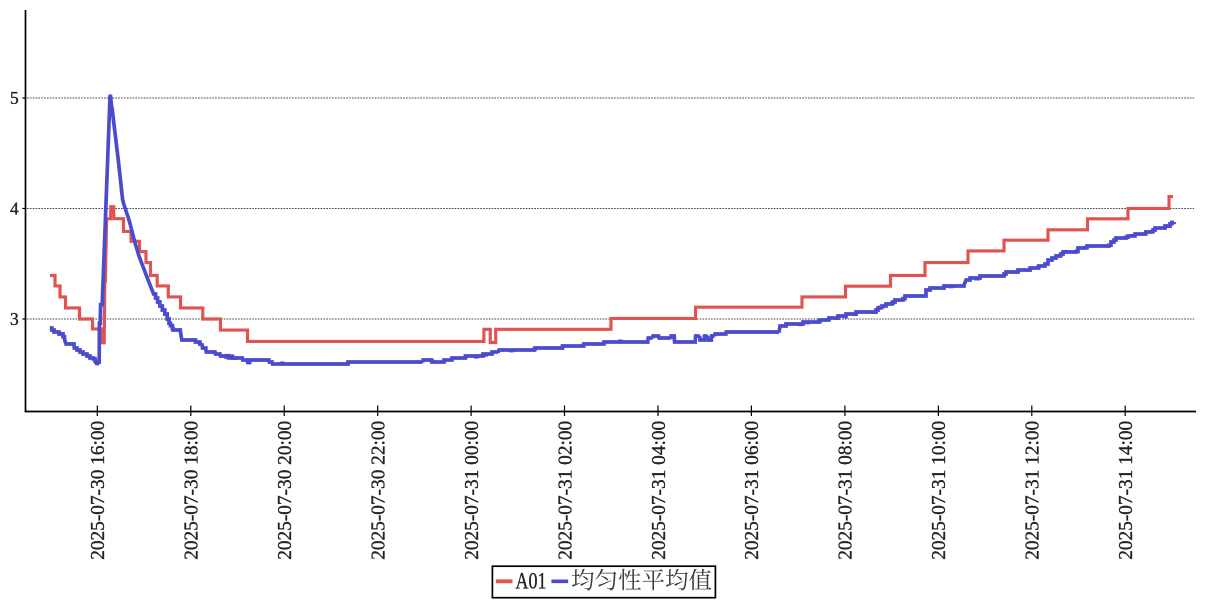 Image resolution: width=1207 pixels, height=600 pixels. Describe the element at coordinates (192, 490) in the screenshot. I see `svg-text: 2025-07-30 18:00` at that location.